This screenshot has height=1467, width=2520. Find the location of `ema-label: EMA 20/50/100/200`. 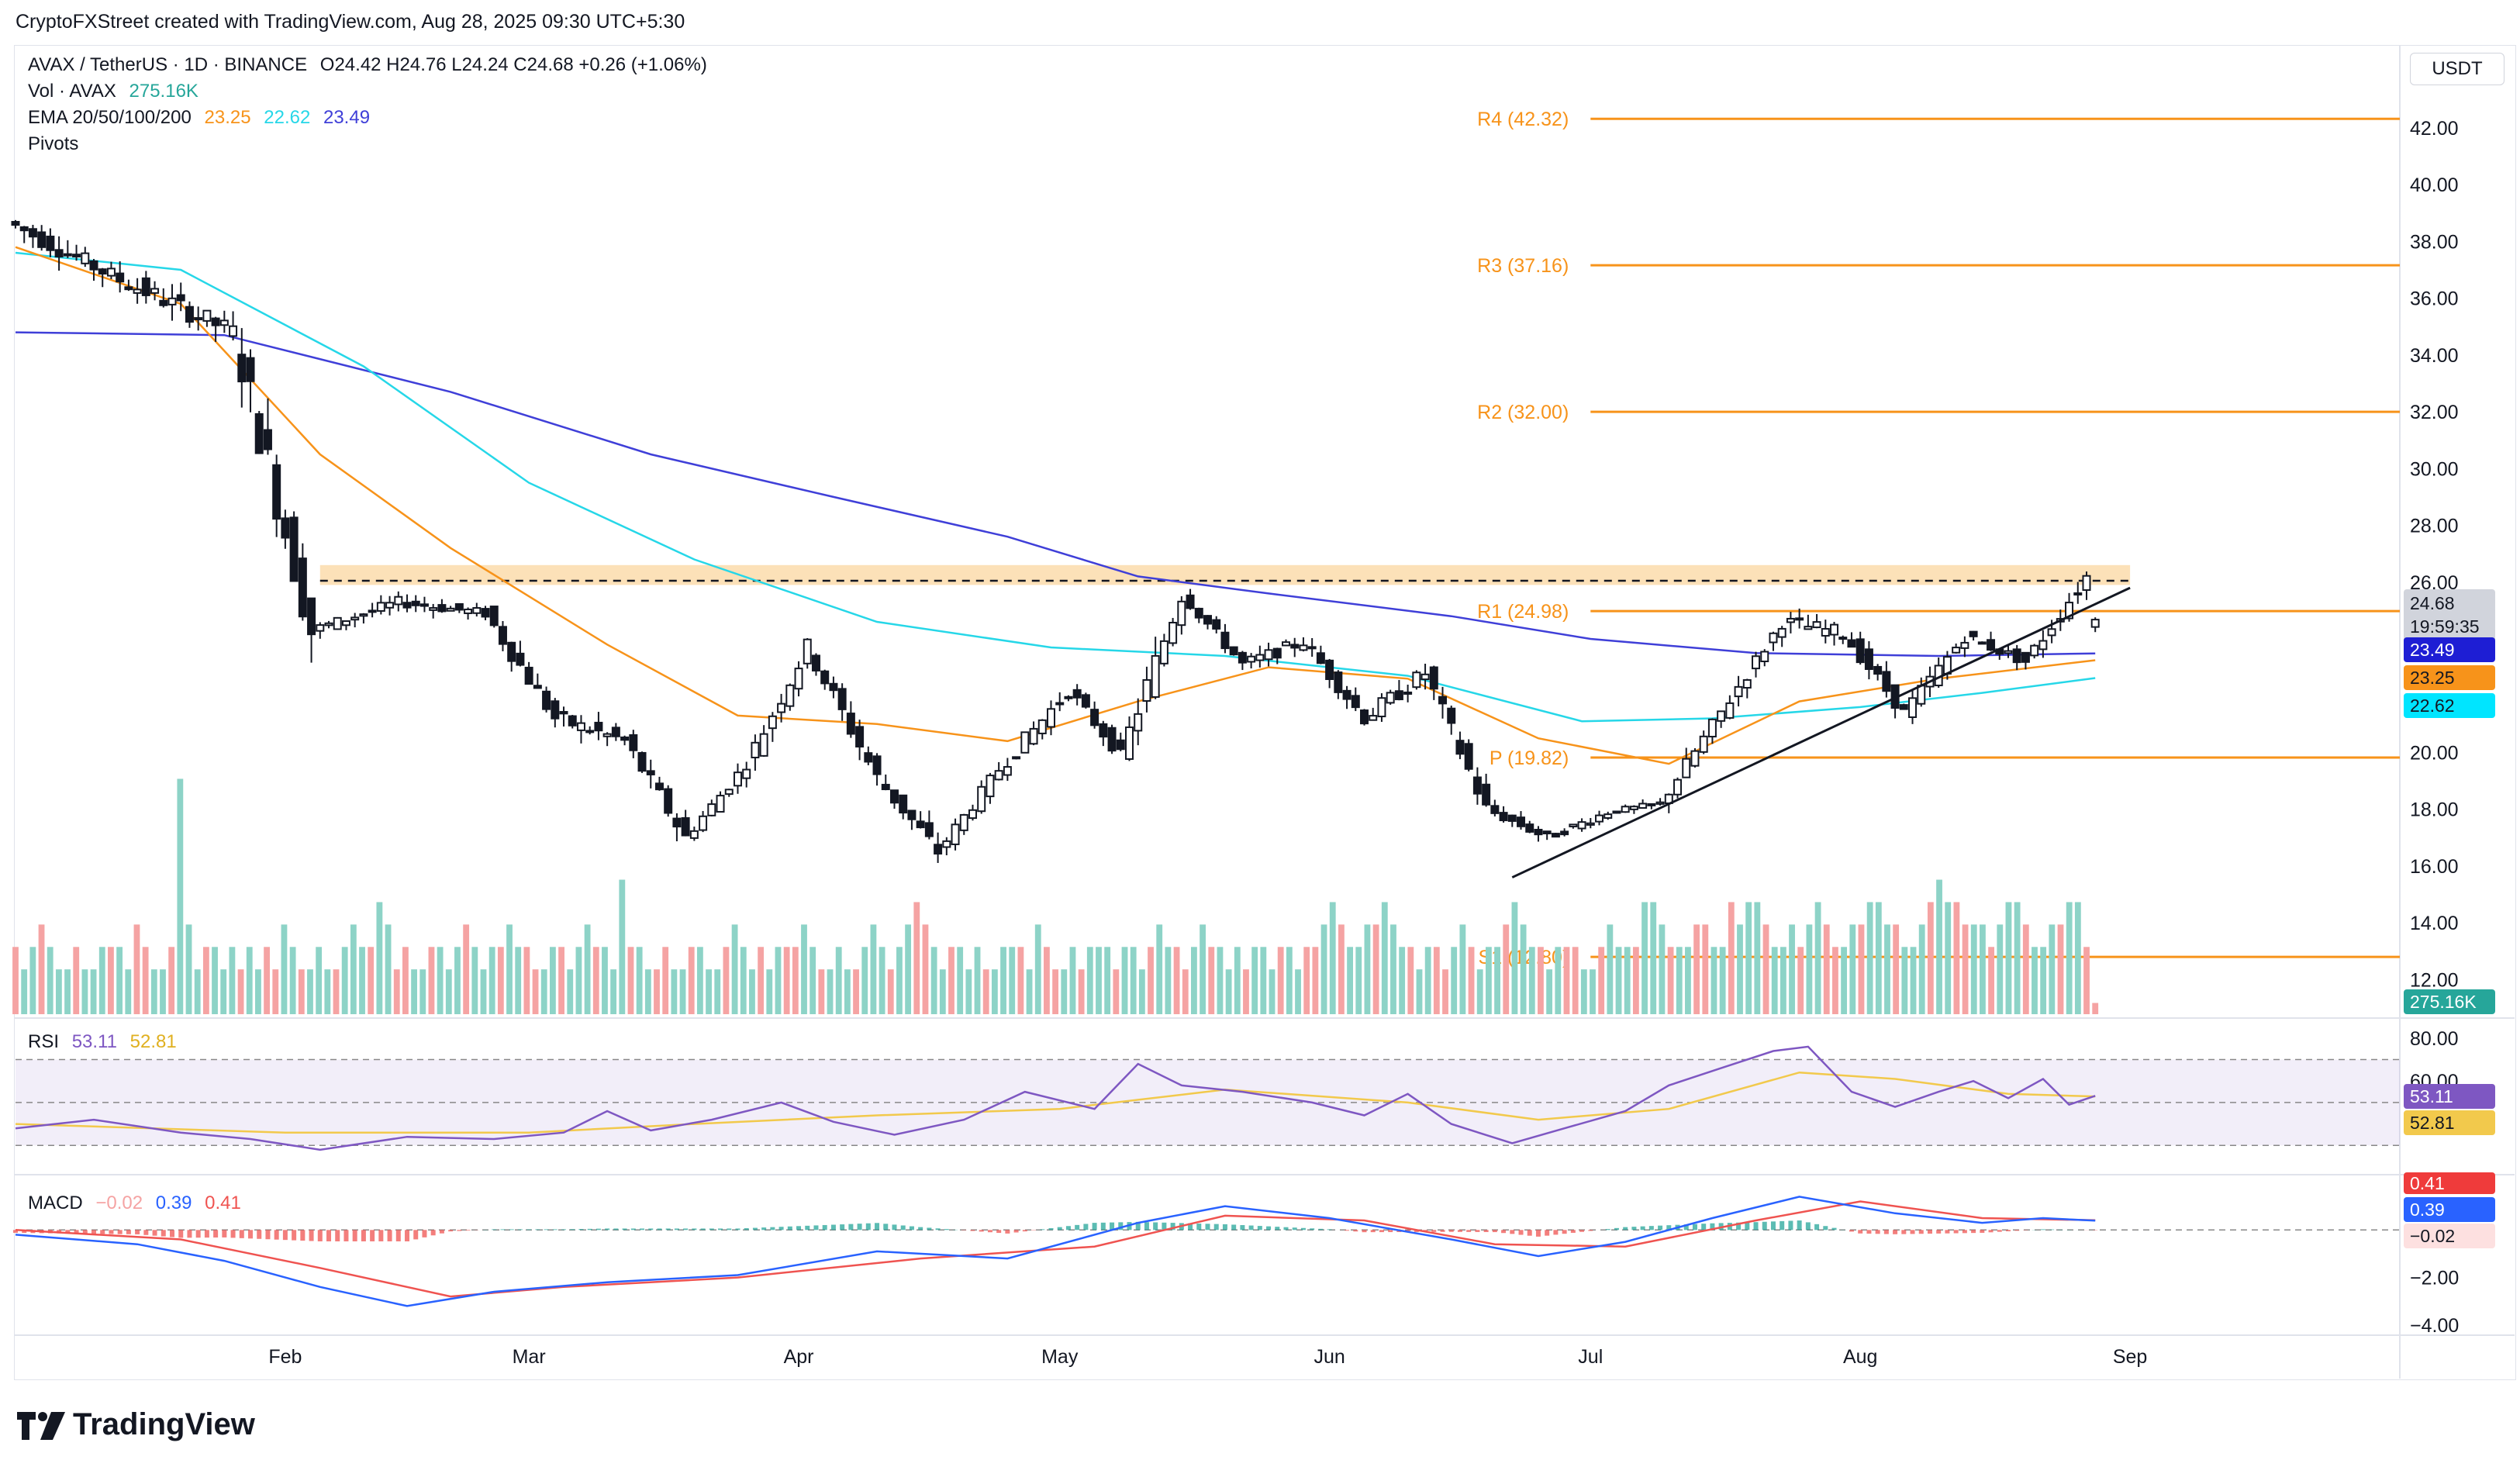

ema-label: EMA 20/50/100/200 is located at coordinates (110, 117).